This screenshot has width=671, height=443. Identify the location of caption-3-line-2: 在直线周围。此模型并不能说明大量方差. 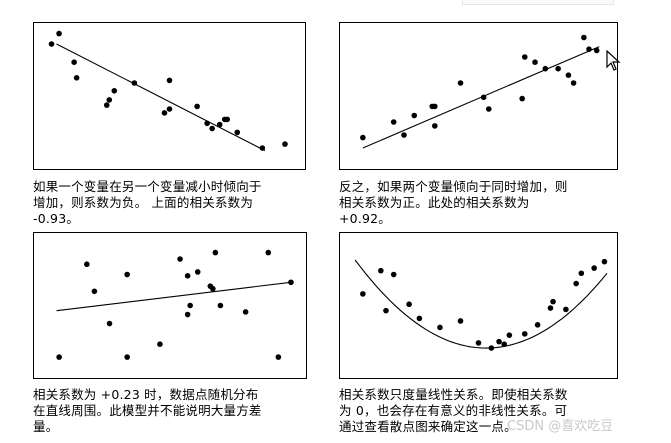
(147, 410).